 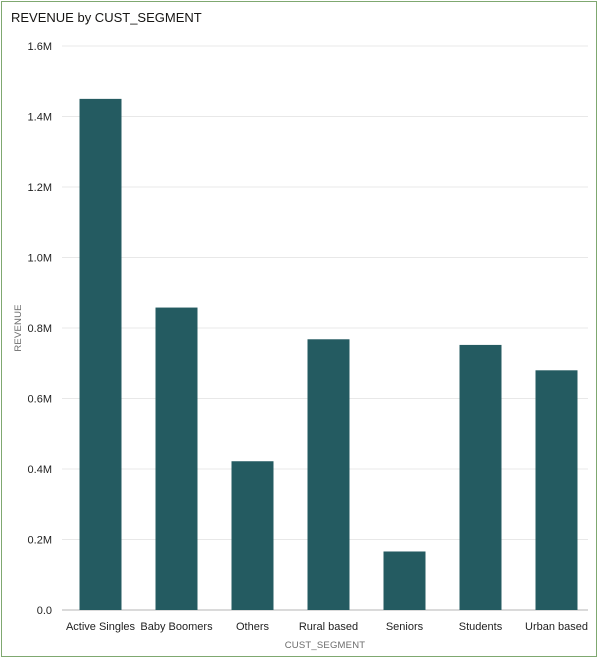 I want to click on x-axis-label: CUST_SEGMENT, so click(x=325, y=645).